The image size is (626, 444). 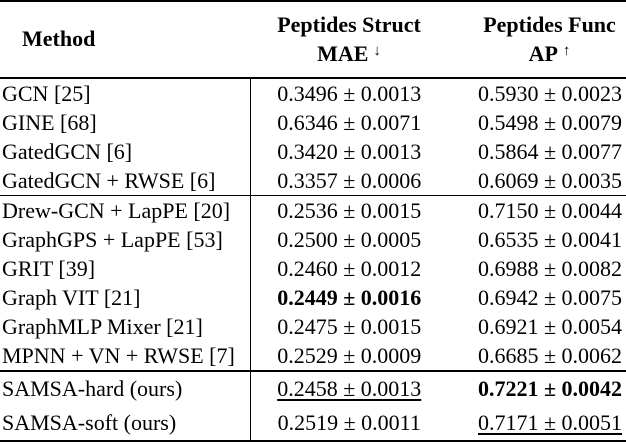 I want to click on mae-value-cell: 0.3496 ± 0.0013, so click(x=348, y=93).